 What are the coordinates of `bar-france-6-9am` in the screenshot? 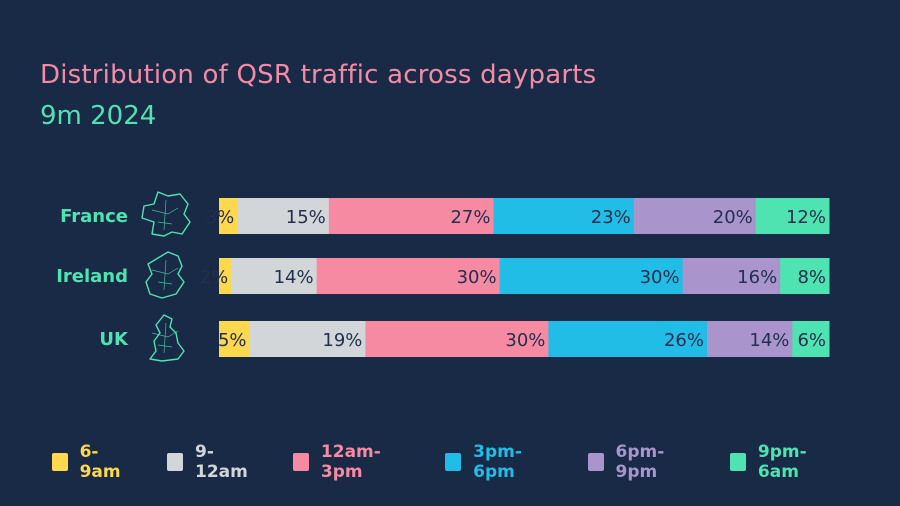 It's located at (228, 216).